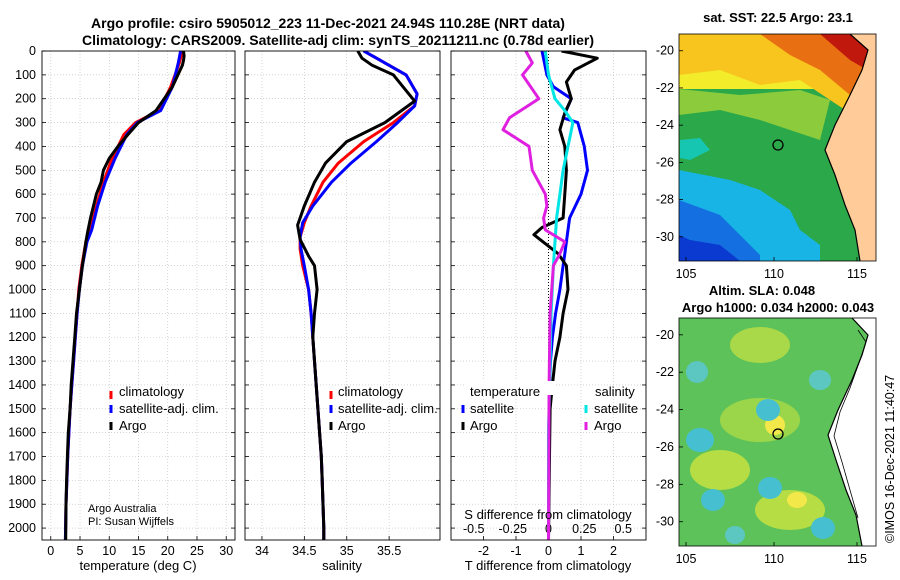 The image size is (900, 580). Describe the element at coordinates (22, 361) in the screenshot. I see `depth-tick-label: 1300` at that location.